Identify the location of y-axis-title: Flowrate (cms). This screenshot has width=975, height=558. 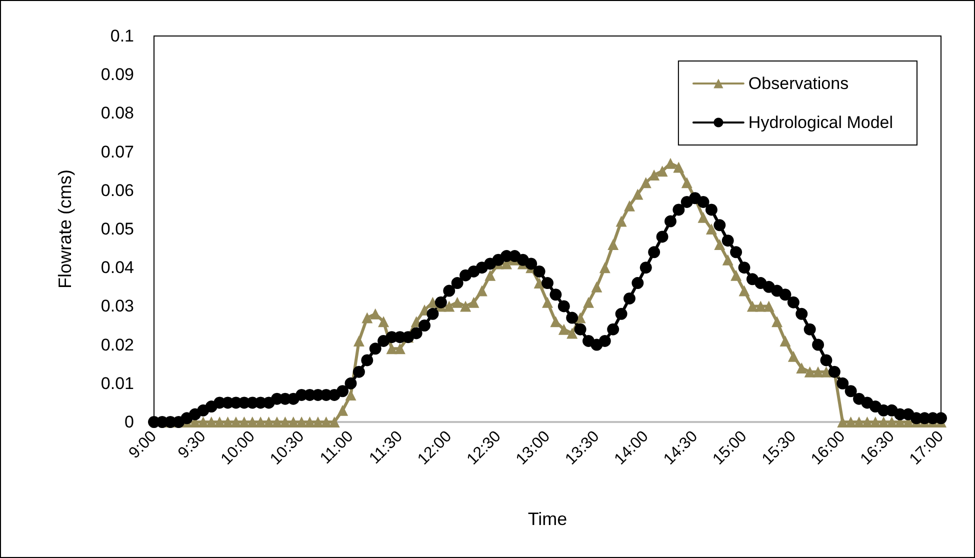
(65, 229).